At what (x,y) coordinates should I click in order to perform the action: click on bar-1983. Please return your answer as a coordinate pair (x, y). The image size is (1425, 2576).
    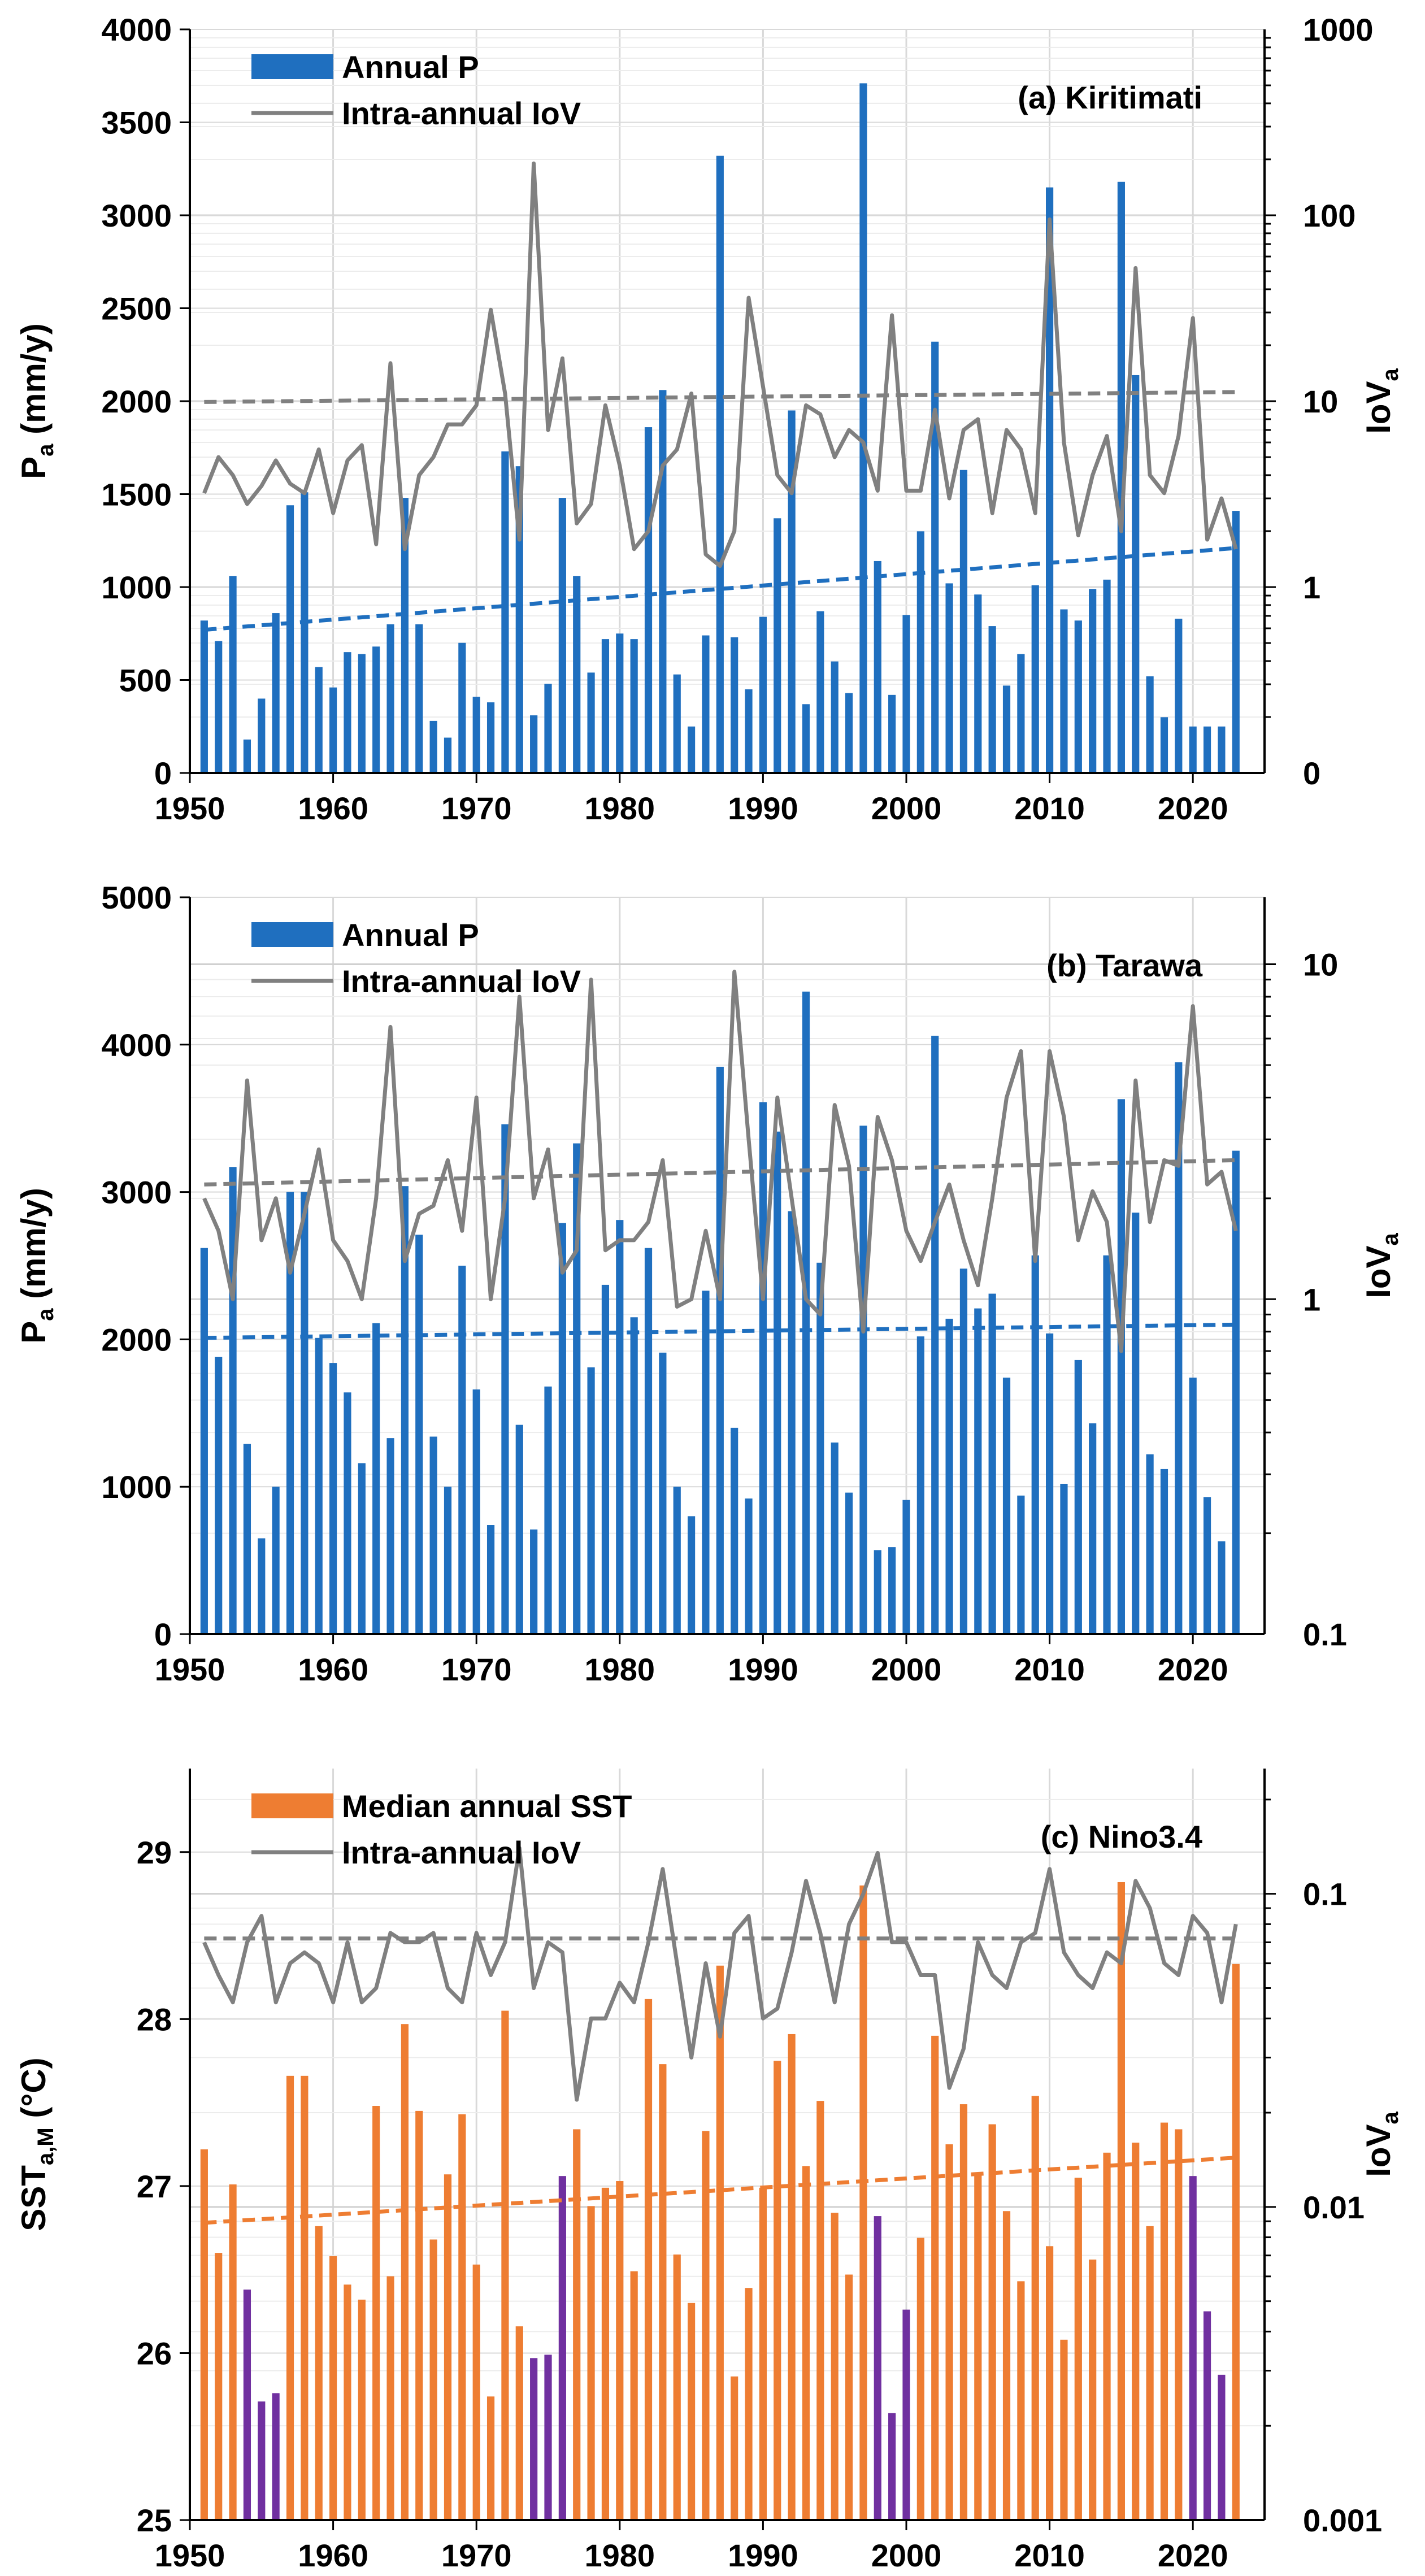
    Looking at the image, I should click on (663, 582).